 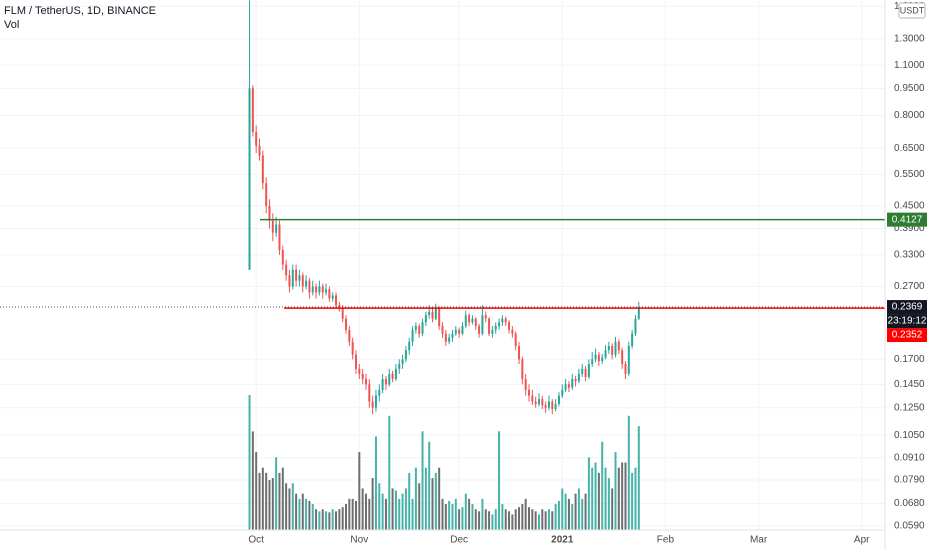 What do you see at coordinates (909, 65) in the screenshot?
I see `y-tick-label: 1.1000` at bounding box center [909, 65].